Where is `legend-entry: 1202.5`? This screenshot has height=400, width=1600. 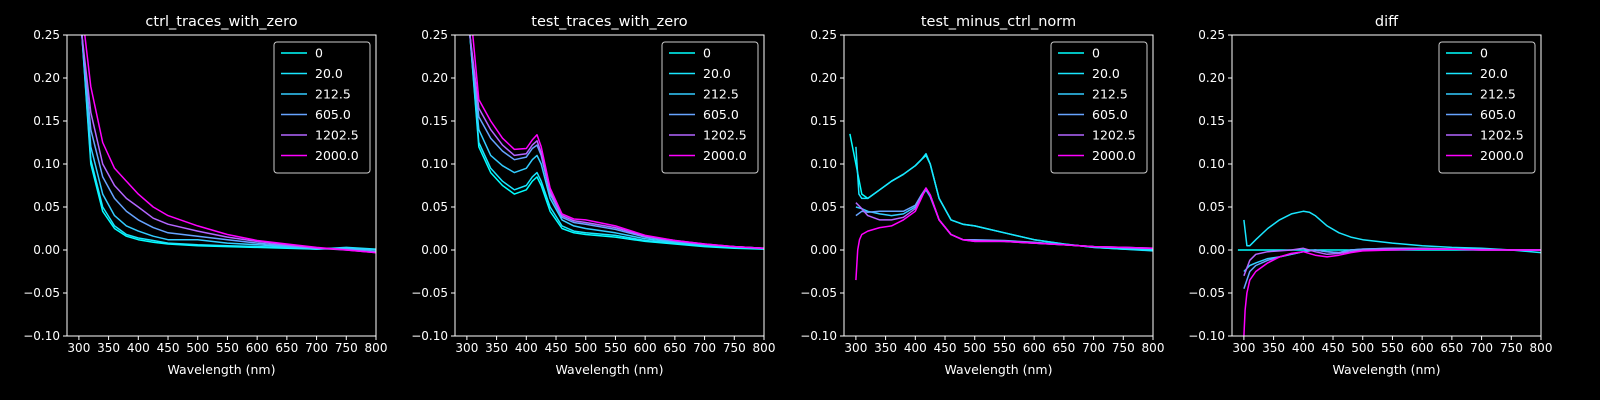 legend-entry: 1202.5 is located at coordinates (337, 135).